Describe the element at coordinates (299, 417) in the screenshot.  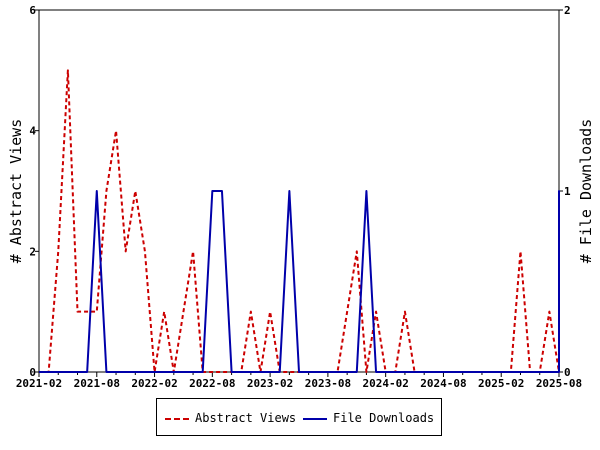
I see `legend: Abstract Views File Downloads` at that location.